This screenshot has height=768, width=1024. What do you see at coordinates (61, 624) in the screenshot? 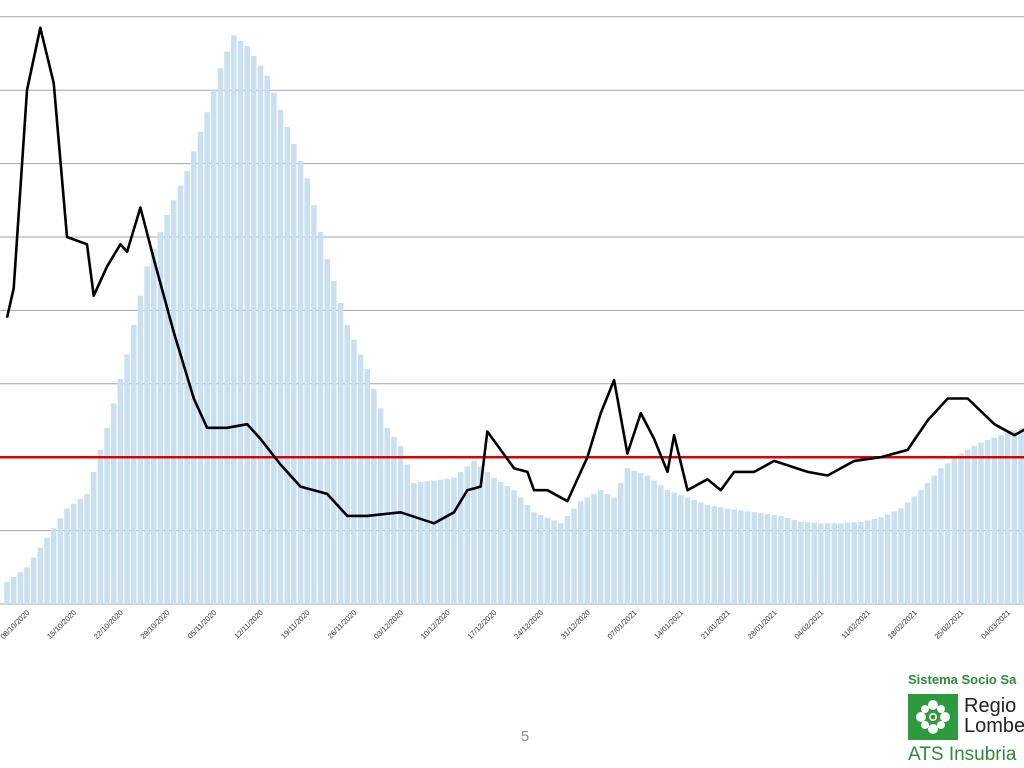
I see `x-tick-label: 15/10/2020` at bounding box center [61, 624].